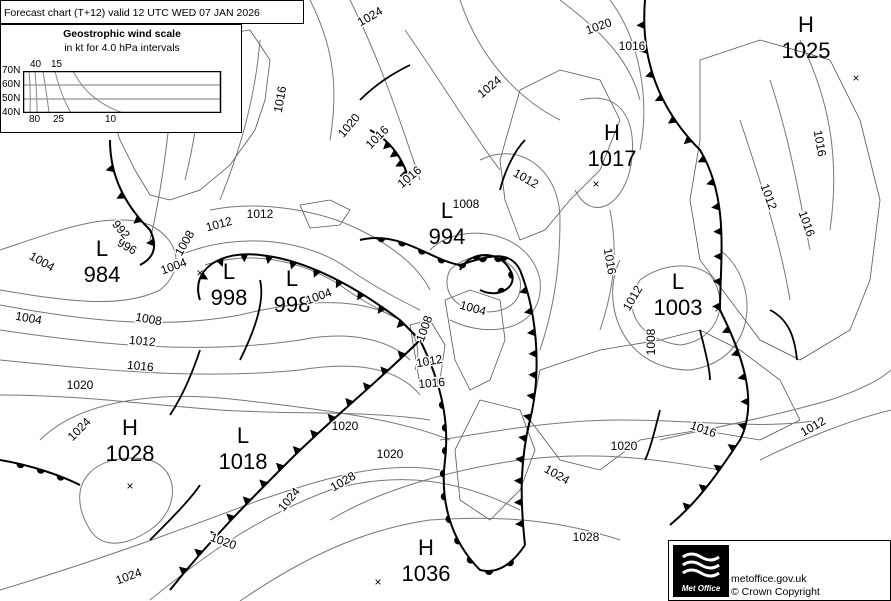 The width and height of the screenshot is (891, 601). What do you see at coordinates (426, 573) in the screenshot?
I see `pressure-centre-value: 1036` at bounding box center [426, 573].